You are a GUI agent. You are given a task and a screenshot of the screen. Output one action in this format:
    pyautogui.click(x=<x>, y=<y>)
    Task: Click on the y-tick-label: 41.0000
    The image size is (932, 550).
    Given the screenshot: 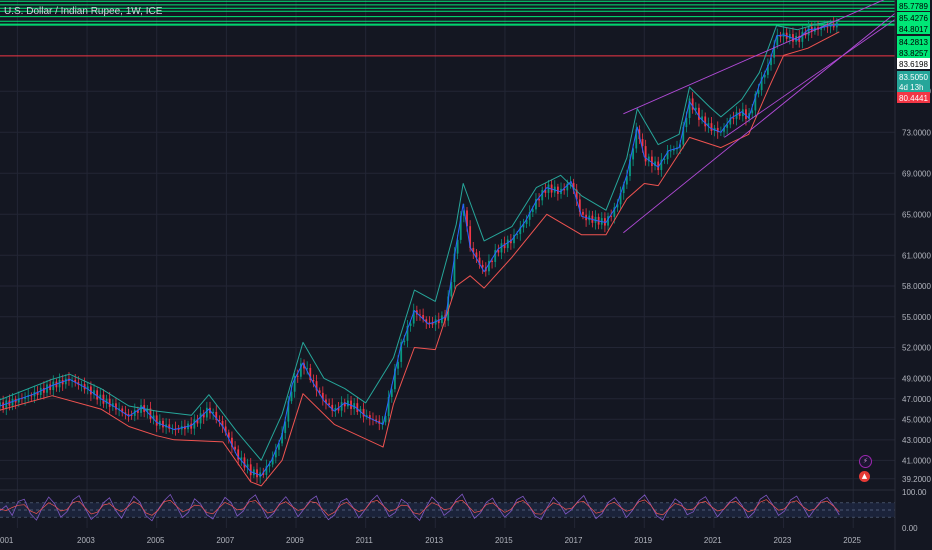 What is the action you would take?
    pyautogui.click(x=916, y=460)
    